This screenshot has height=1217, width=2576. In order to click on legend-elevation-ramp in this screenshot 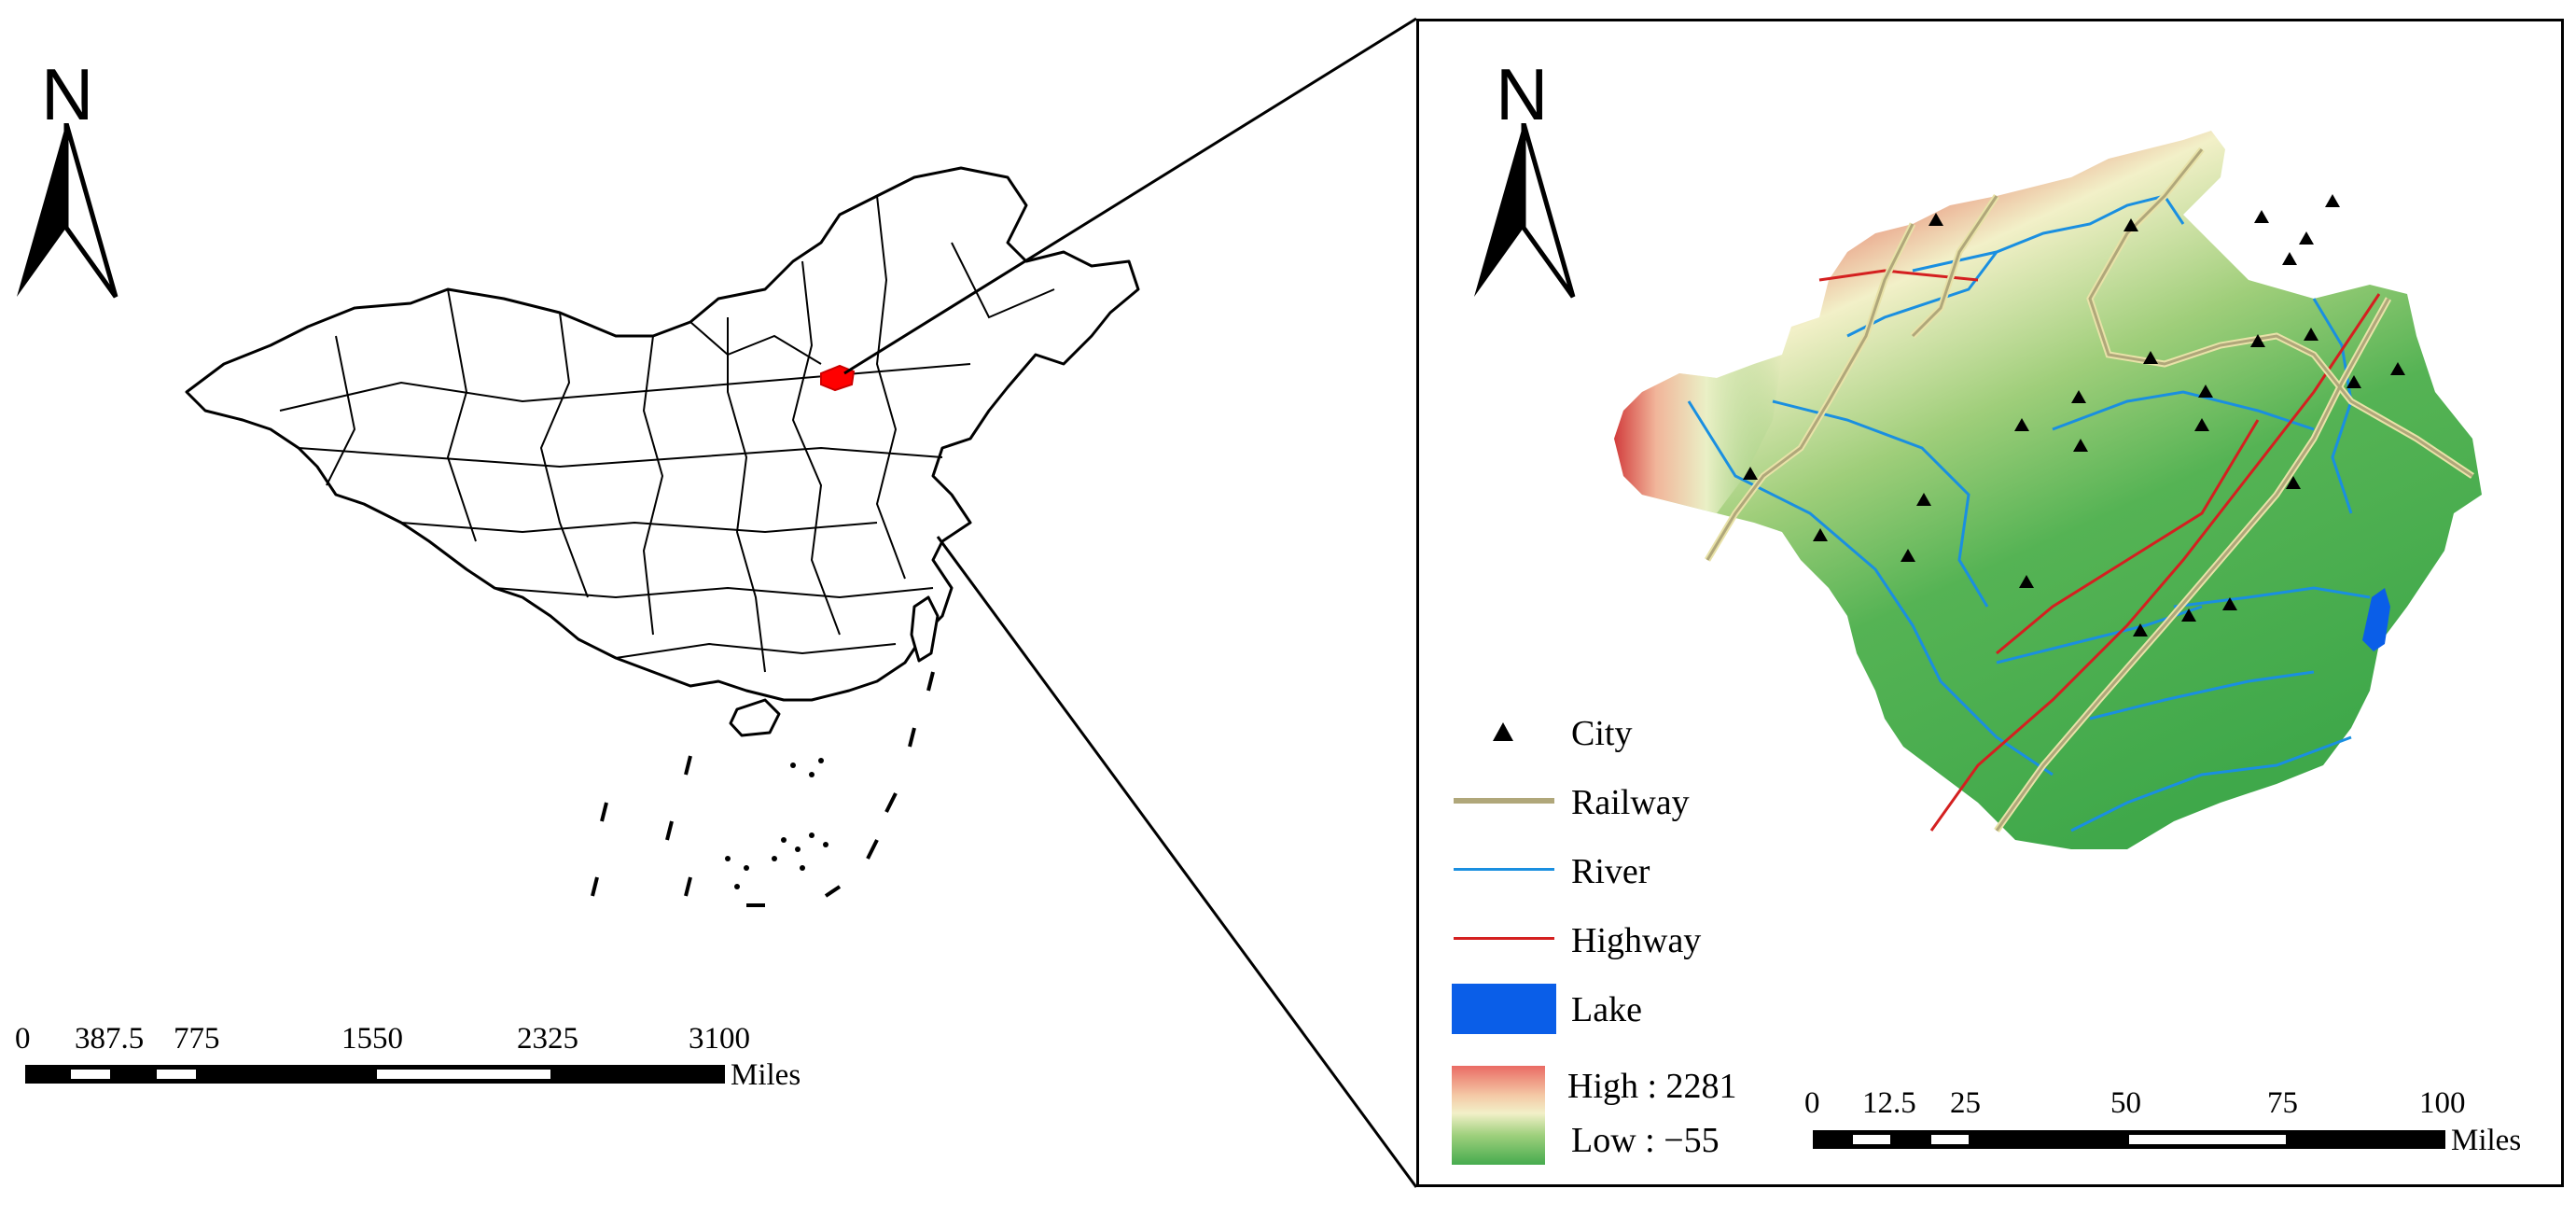, I will do `click(1498, 1116)`.